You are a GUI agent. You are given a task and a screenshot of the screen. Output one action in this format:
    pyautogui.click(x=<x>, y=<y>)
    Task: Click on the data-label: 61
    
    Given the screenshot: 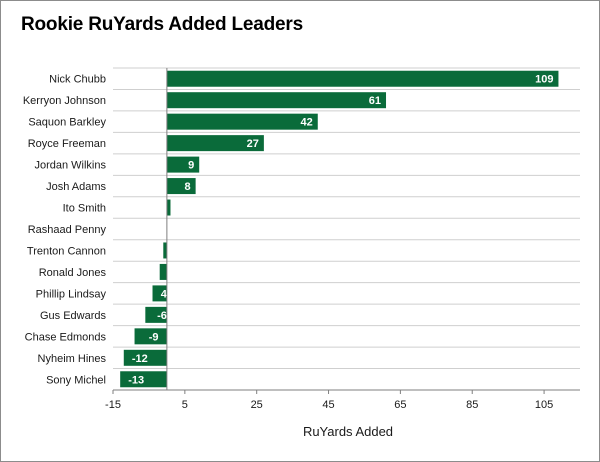 What is the action you would take?
    pyautogui.click(x=375, y=101)
    